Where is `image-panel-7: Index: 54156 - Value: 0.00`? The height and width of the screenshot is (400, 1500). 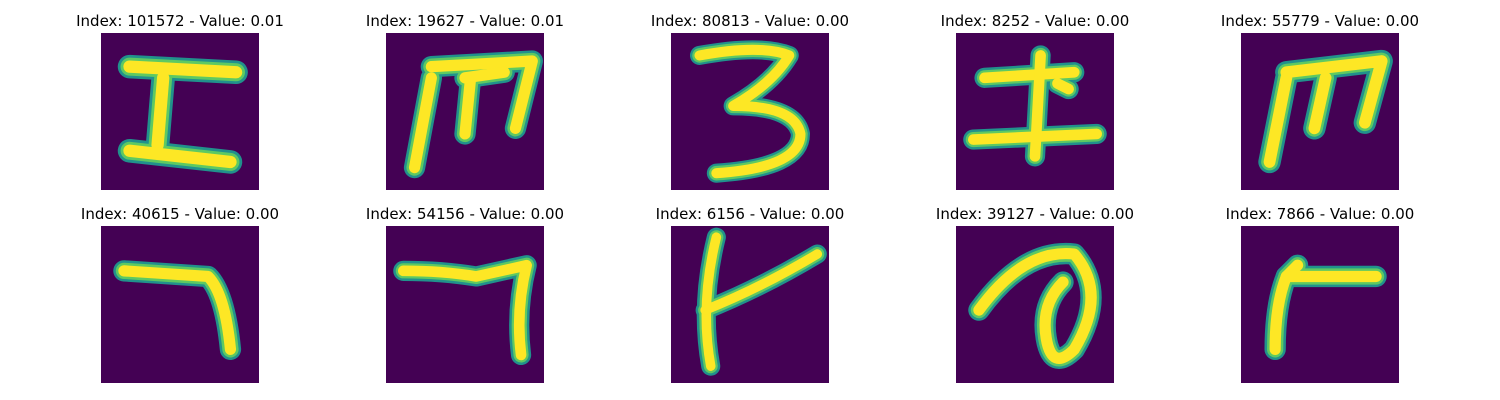
image-panel-7: Index: 54156 - Value: 0.00 is located at coordinates (465, 299).